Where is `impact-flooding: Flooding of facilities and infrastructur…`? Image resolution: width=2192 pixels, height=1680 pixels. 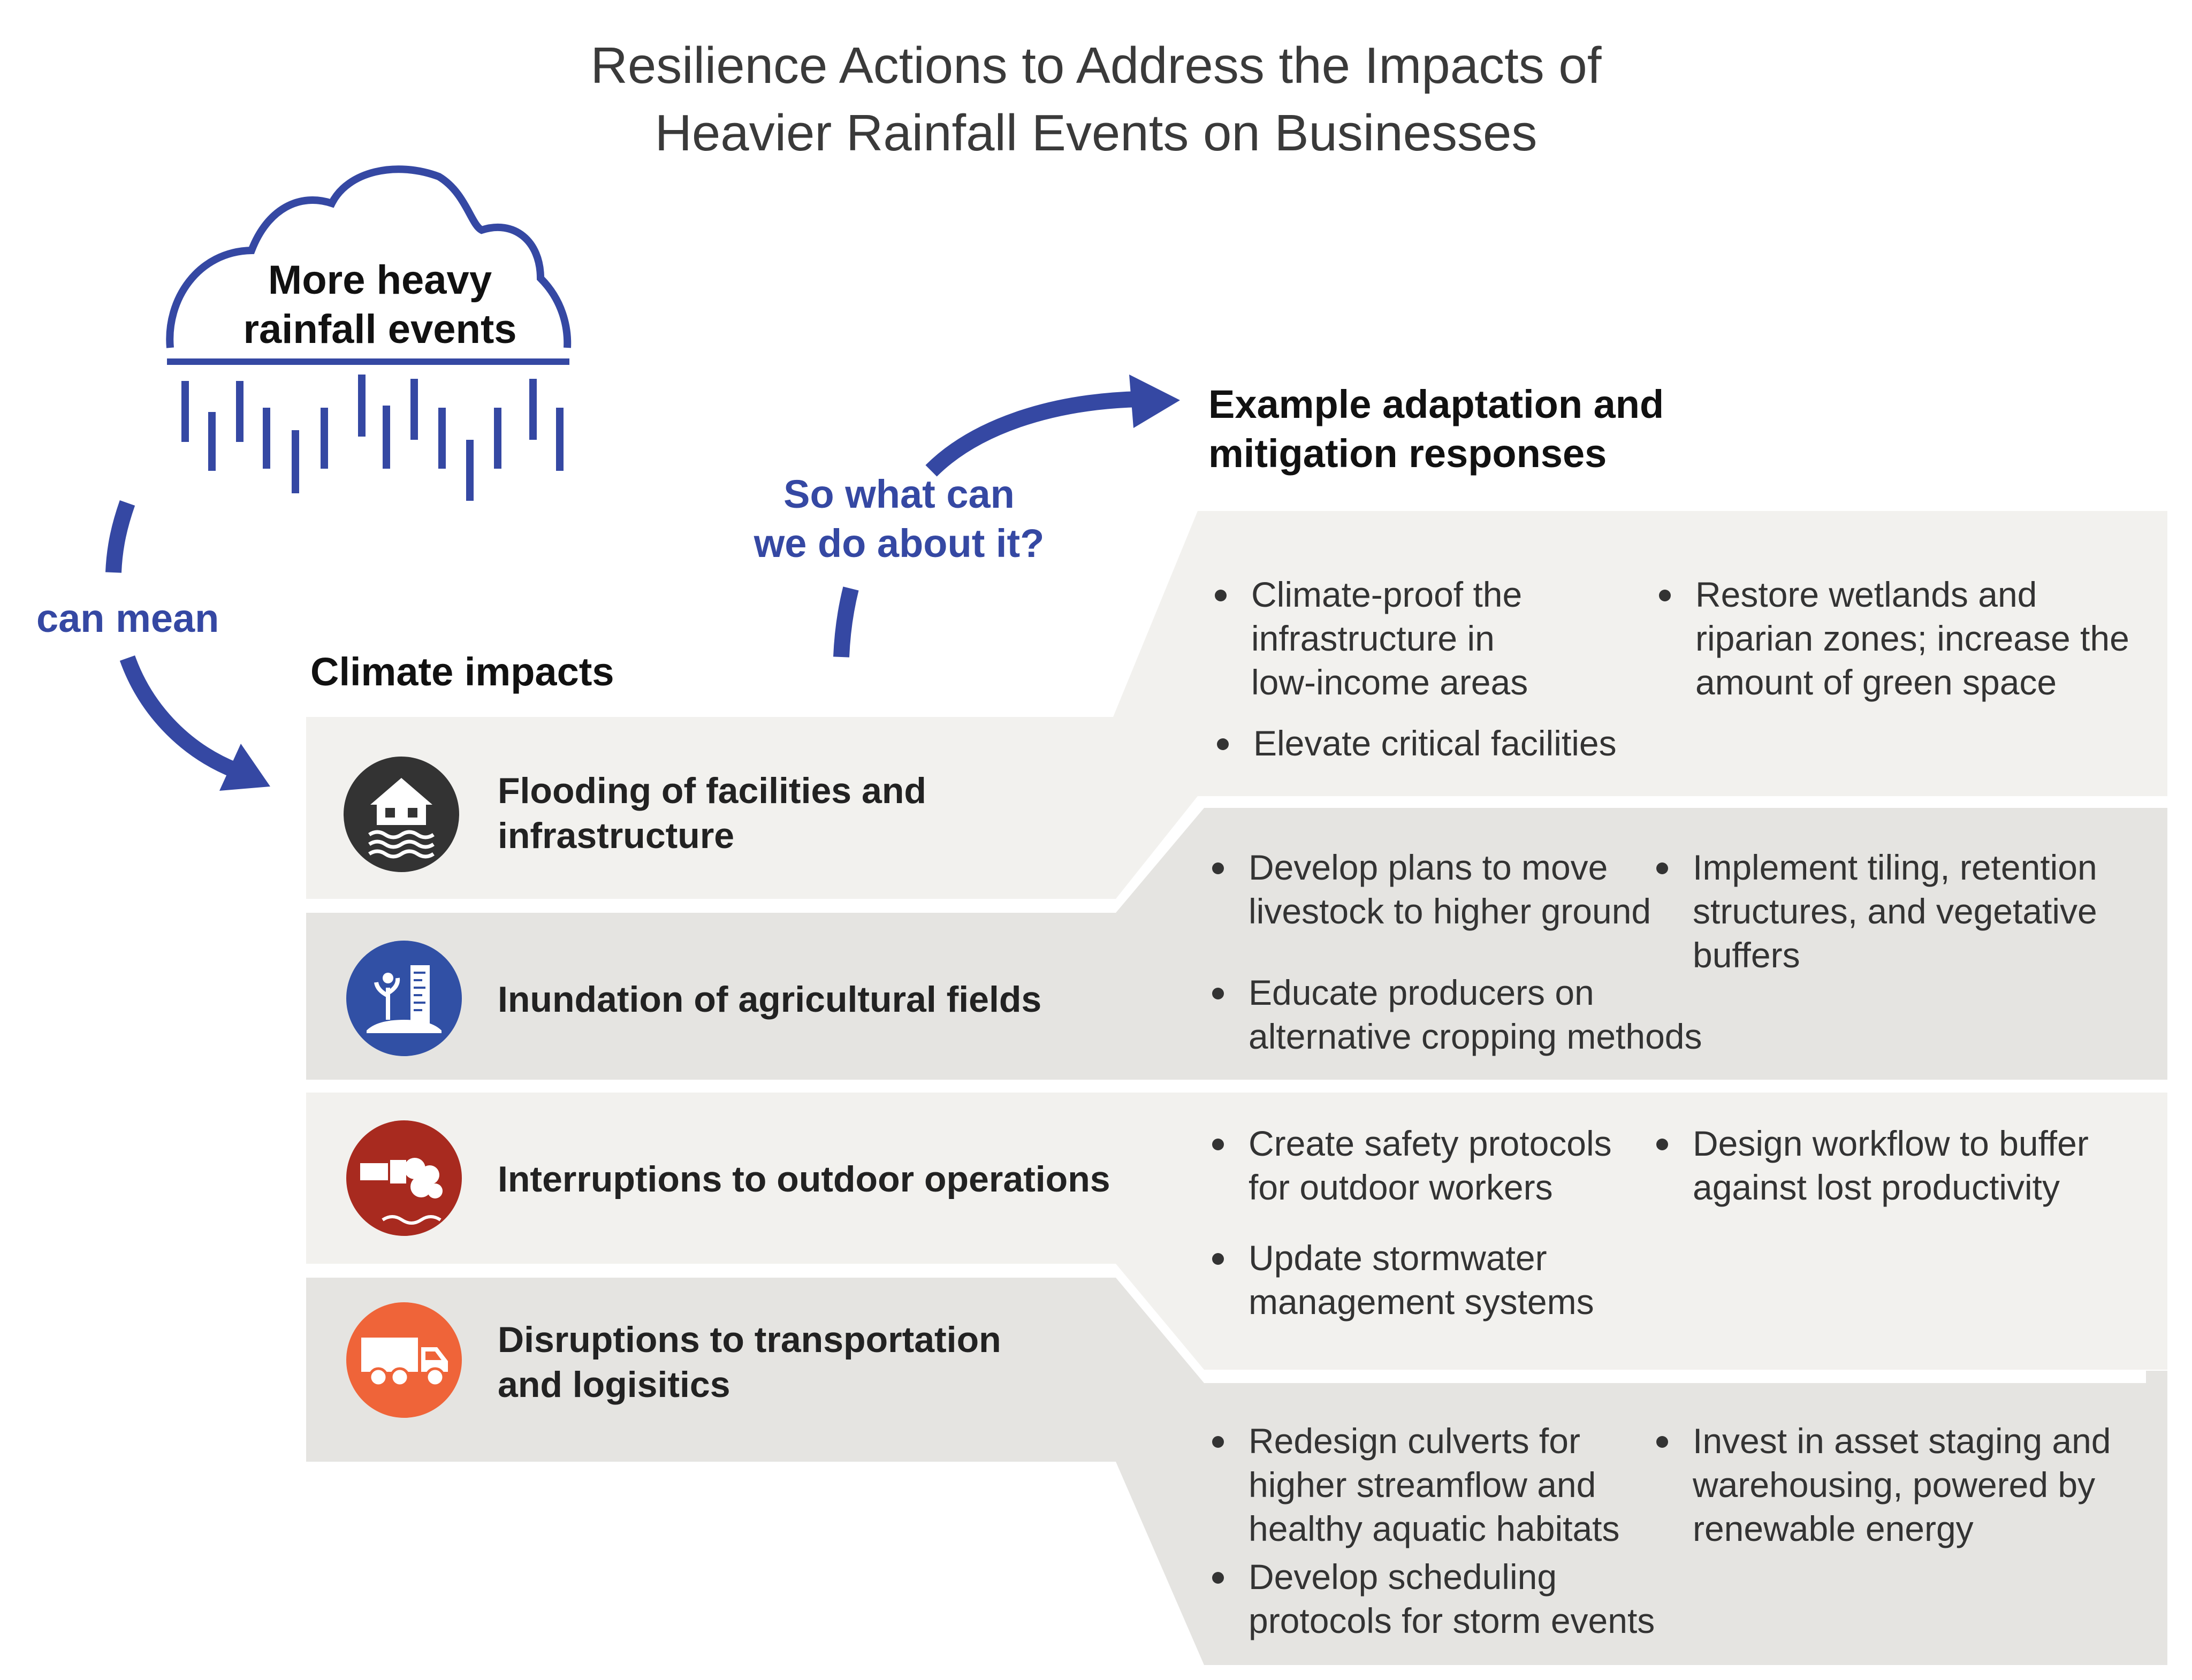 impact-flooding: Flooding of facilities and infrastructur… is located at coordinates (712, 813).